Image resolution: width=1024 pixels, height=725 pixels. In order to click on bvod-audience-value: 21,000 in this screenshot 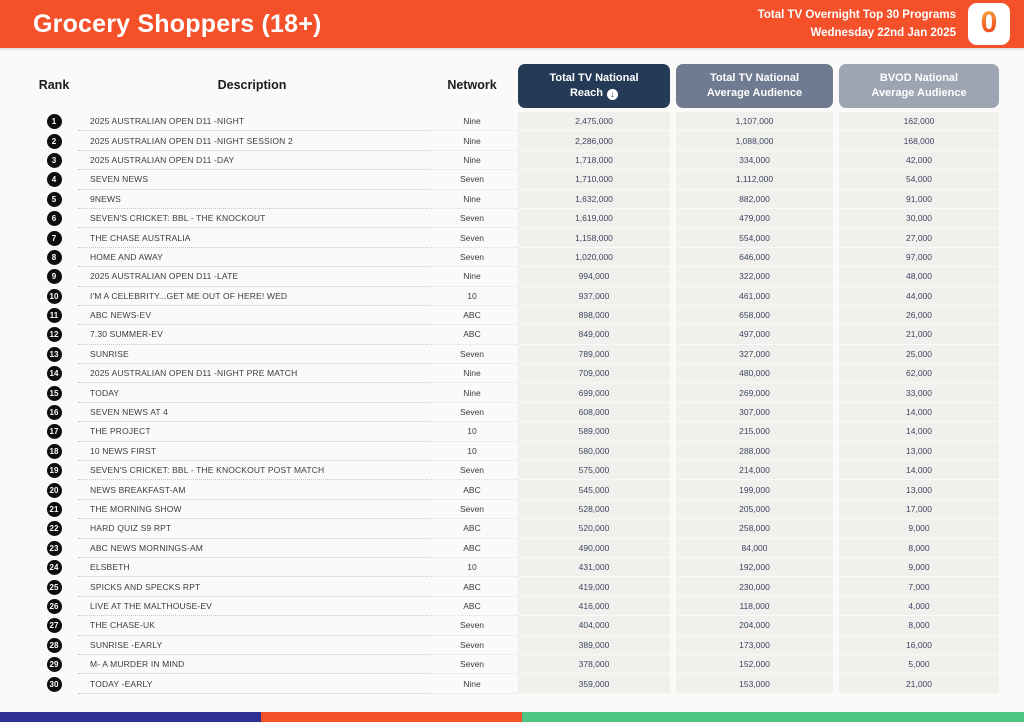, I will do `click(919, 684)`.